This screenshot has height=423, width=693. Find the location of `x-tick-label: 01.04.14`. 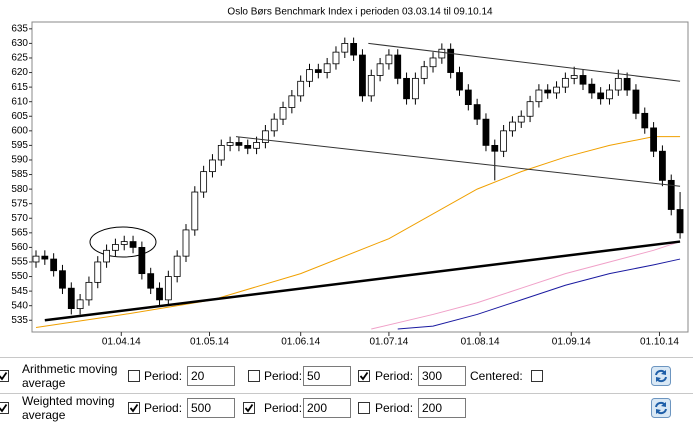

x-tick-label: 01.04.14 is located at coordinates (121, 342).